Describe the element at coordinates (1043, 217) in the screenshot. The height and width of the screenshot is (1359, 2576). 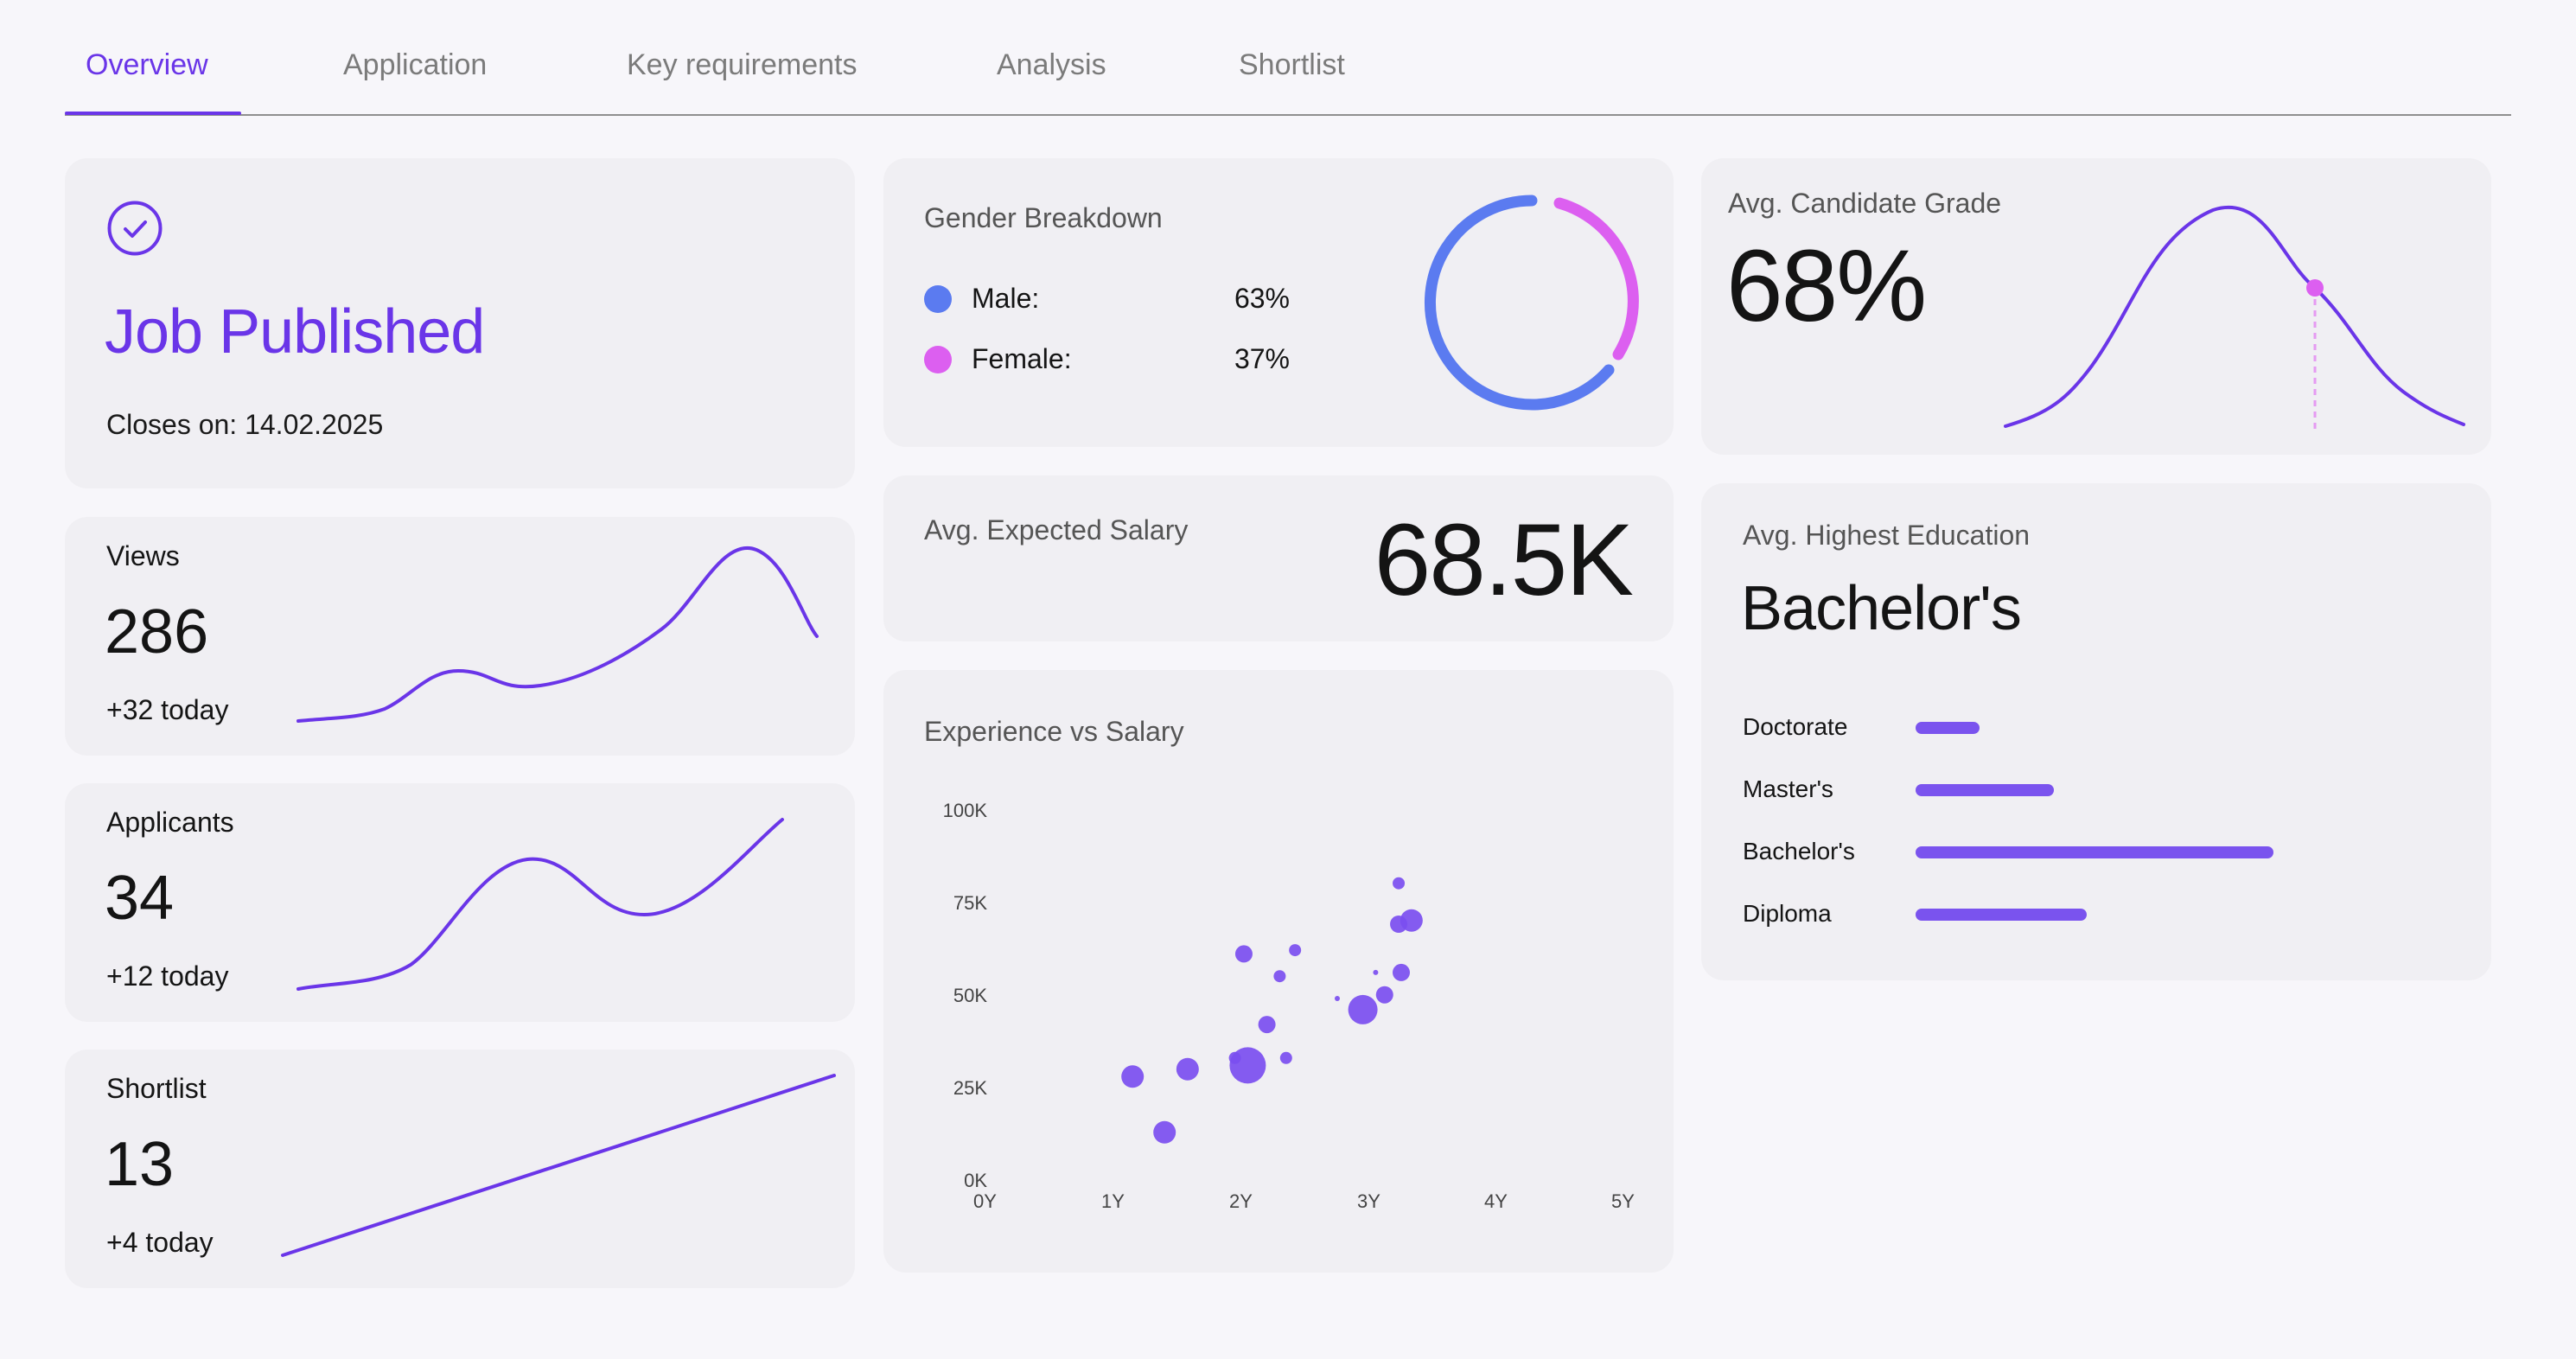
I see `gender-title: Gender Breakdown` at that location.